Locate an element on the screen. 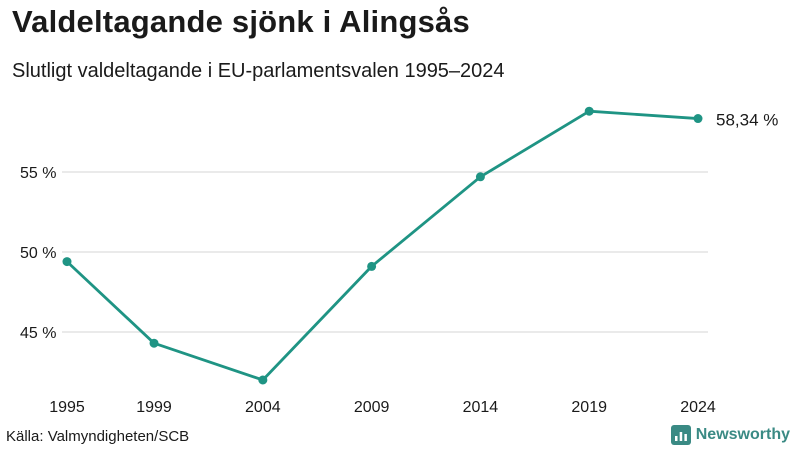 The height and width of the screenshot is (450, 800). brand-logo: Newsworthy is located at coordinates (730, 435).